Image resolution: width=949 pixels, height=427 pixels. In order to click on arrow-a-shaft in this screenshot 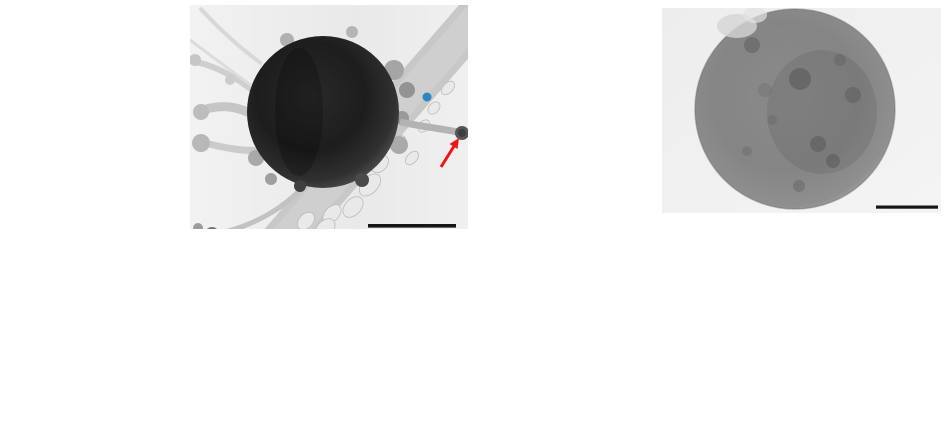, I will do `click(448, 155)`.